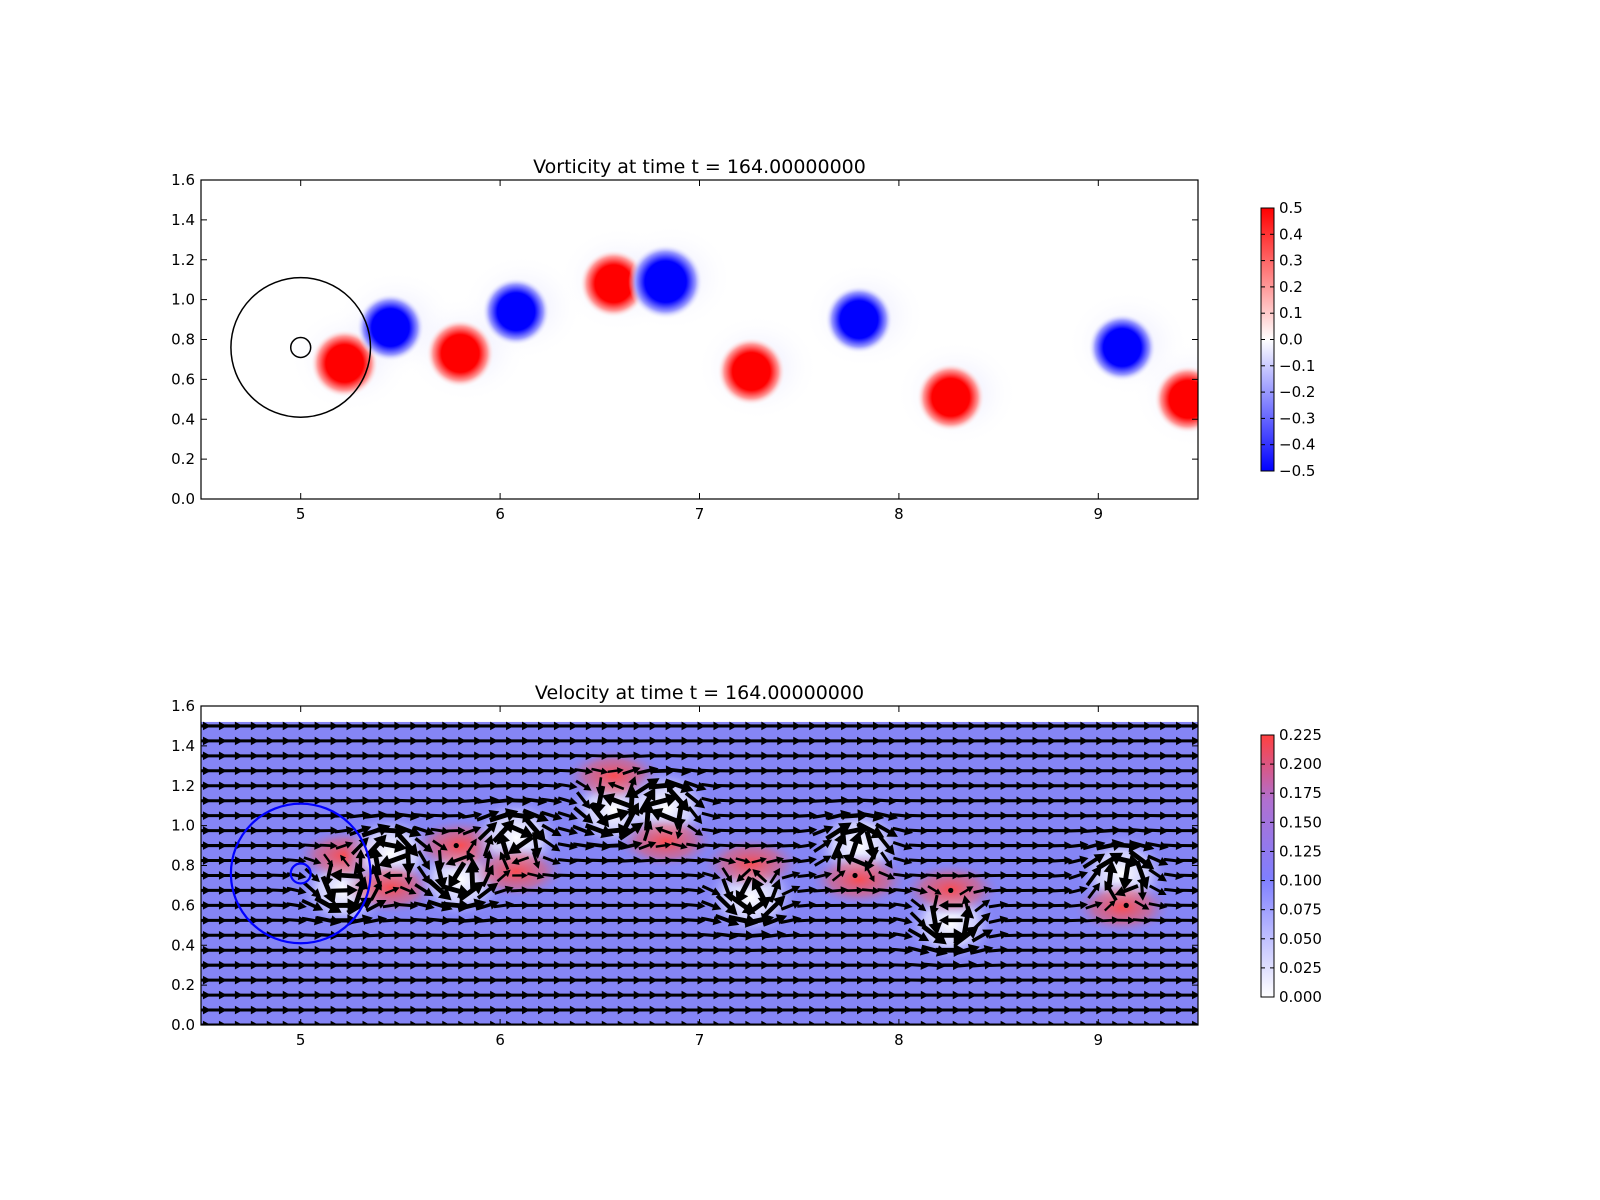 The image size is (1600, 1200). What do you see at coordinates (1297, 445) in the screenshot?
I see `colorbar-tick-label: −0.4` at bounding box center [1297, 445].